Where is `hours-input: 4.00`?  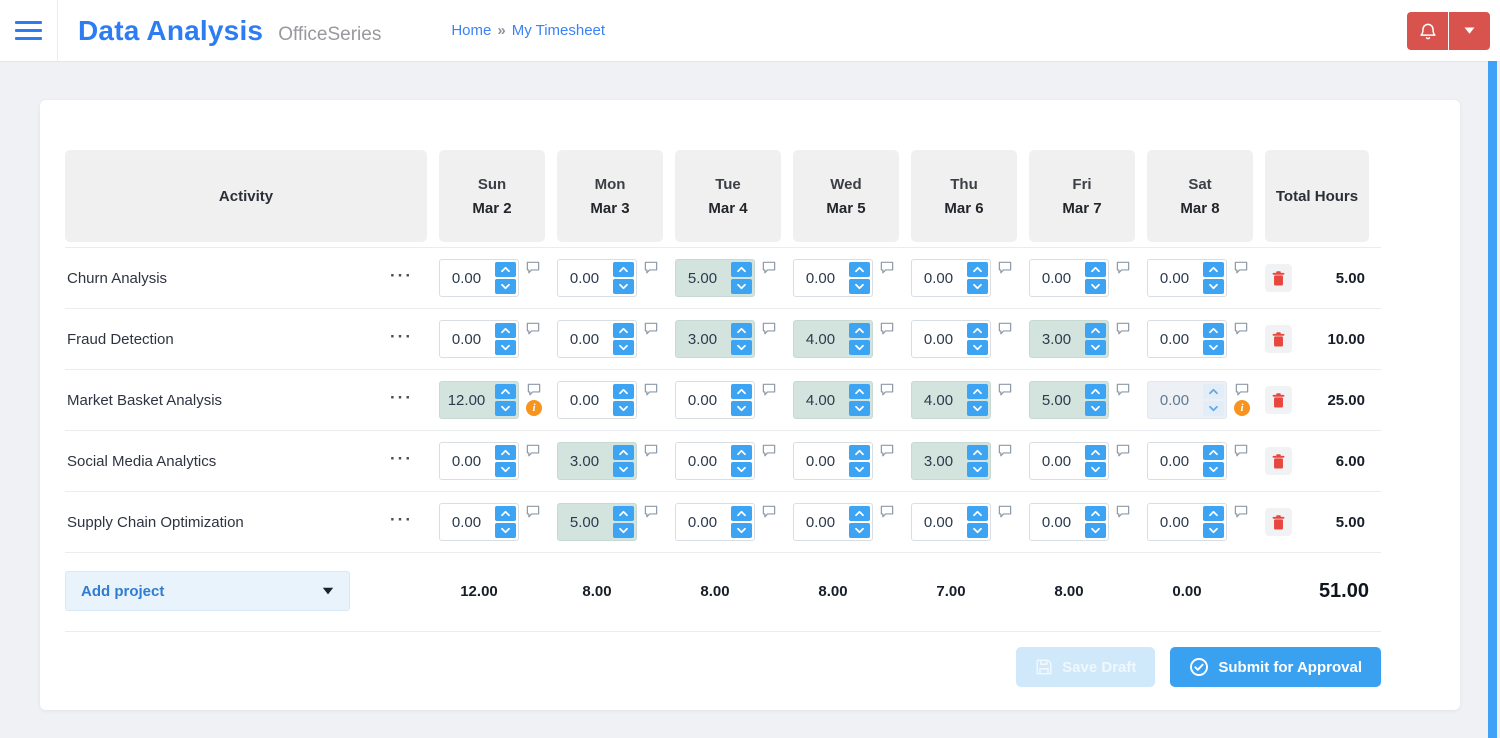
hours-input: 4.00 is located at coordinates (833, 400).